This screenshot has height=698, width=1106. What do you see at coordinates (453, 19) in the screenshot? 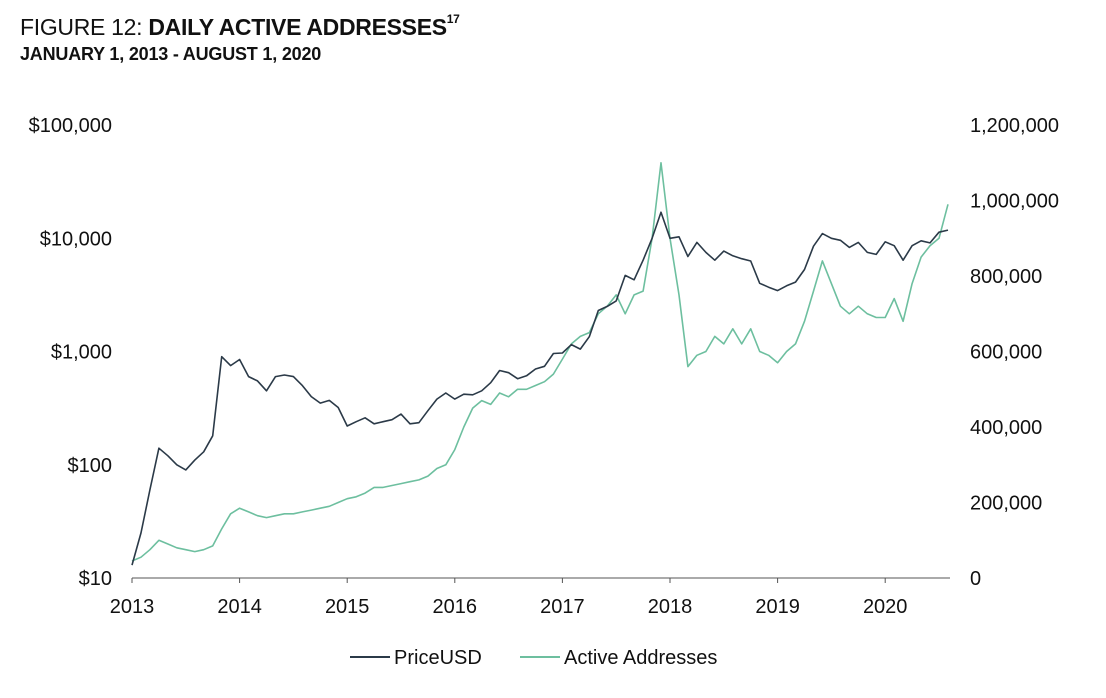
I see `title-footnote: 17` at bounding box center [453, 19].